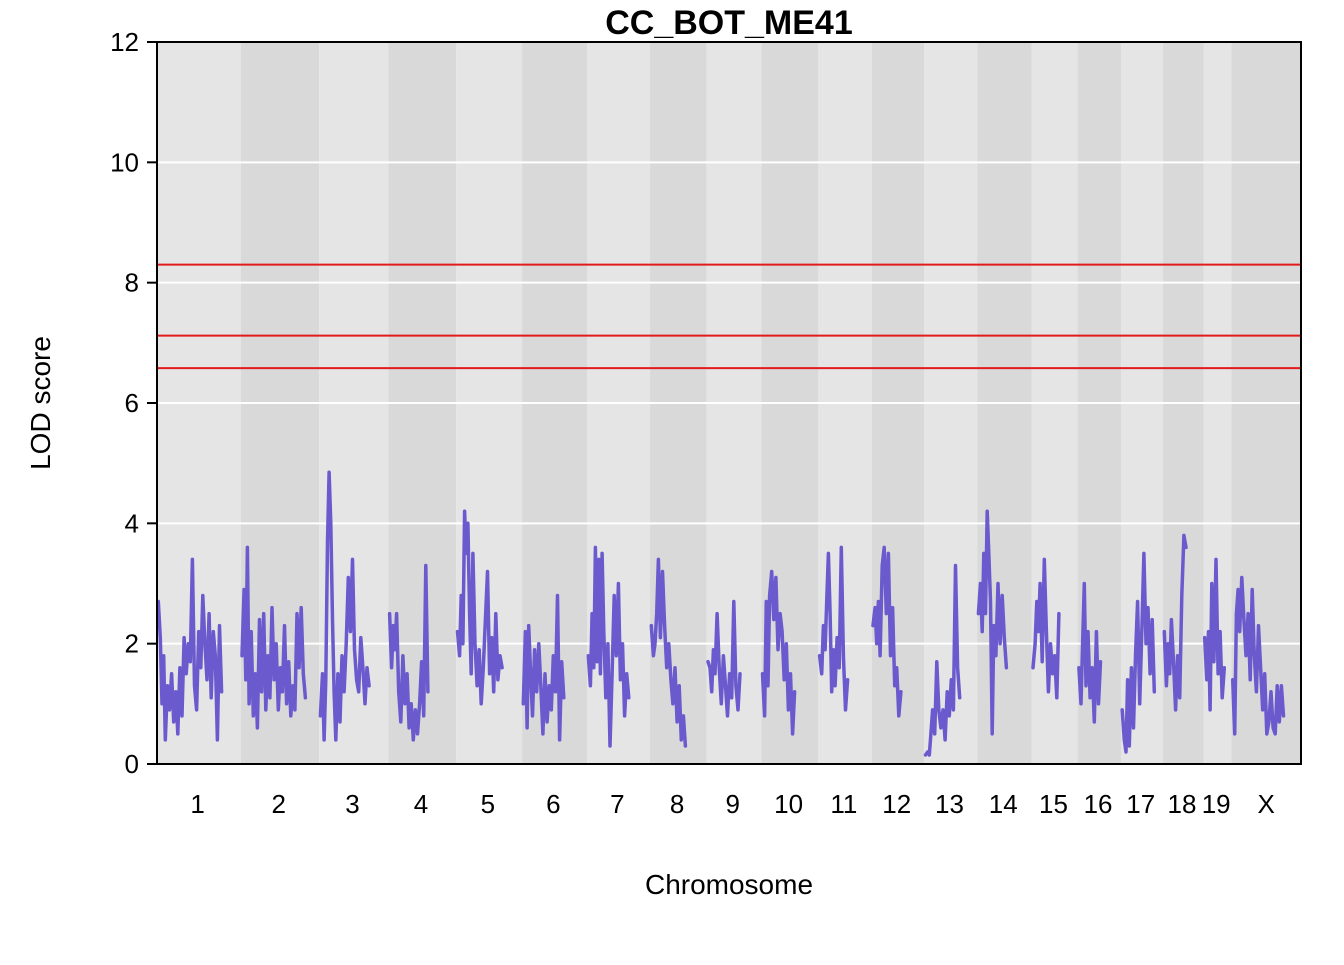 This screenshot has height=965, width=1344. I want to click on y-tick-label: 6, so click(132, 403).